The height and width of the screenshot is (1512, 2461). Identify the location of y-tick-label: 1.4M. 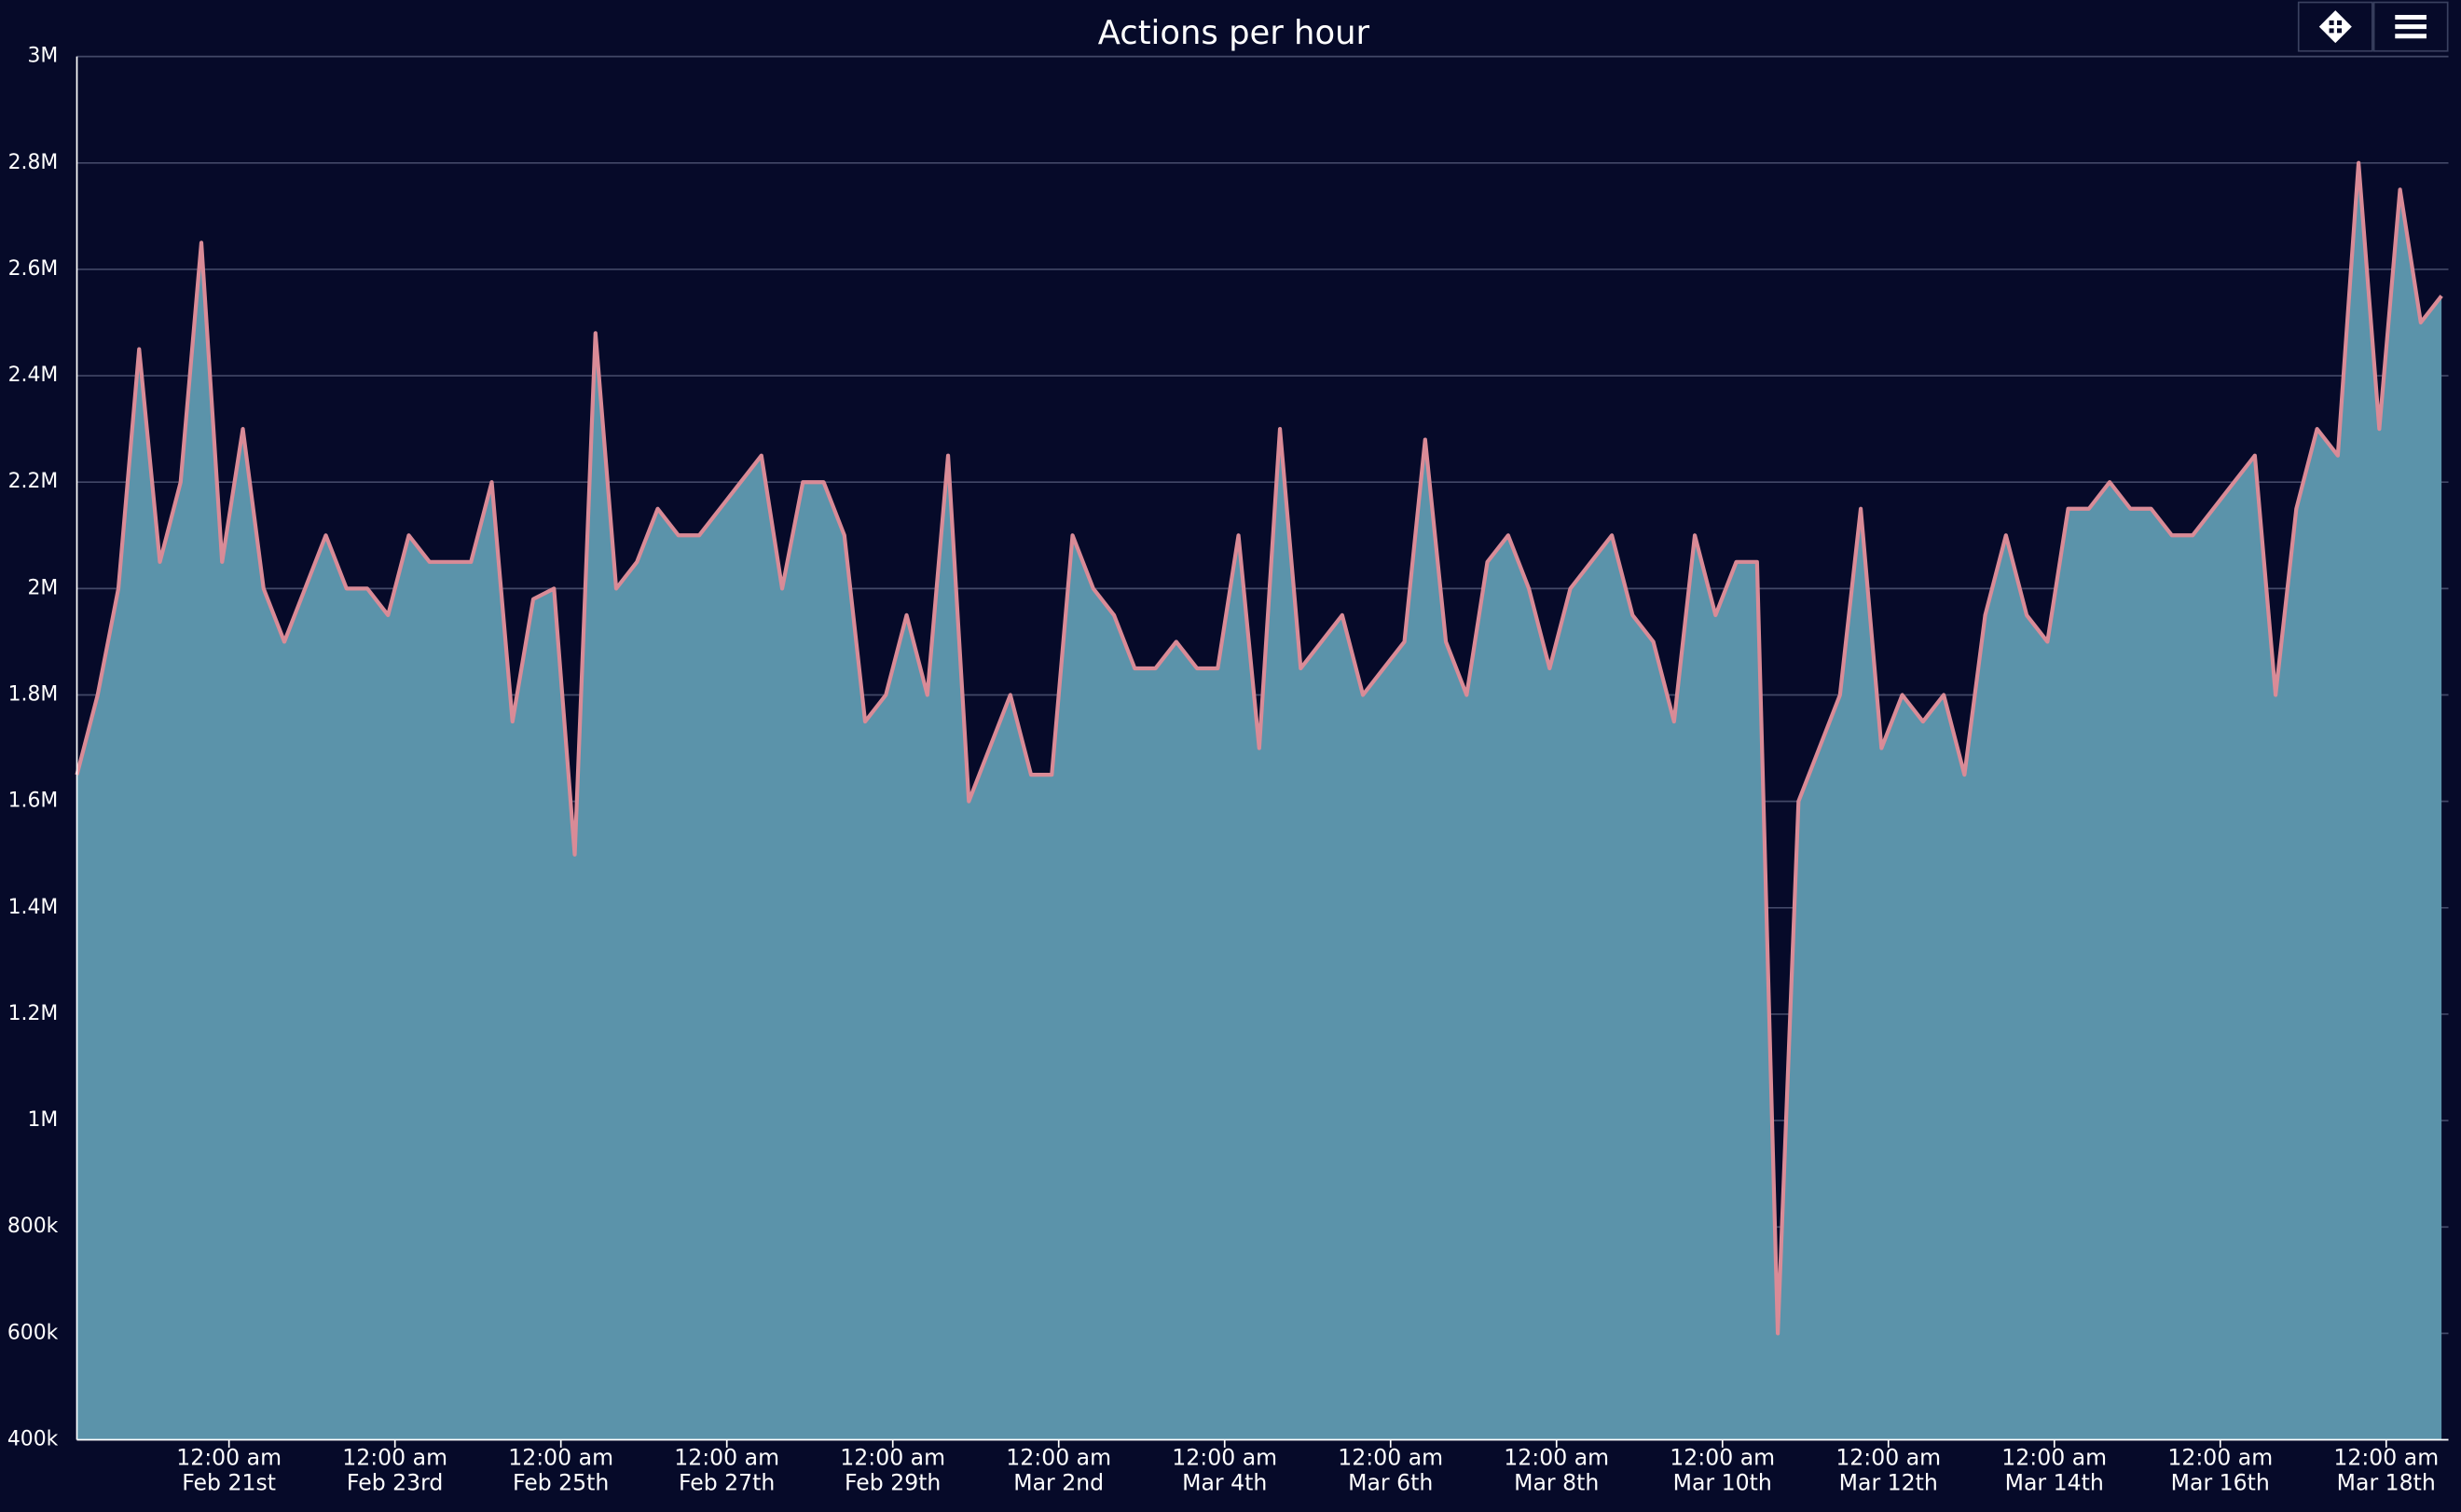
(33, 908).